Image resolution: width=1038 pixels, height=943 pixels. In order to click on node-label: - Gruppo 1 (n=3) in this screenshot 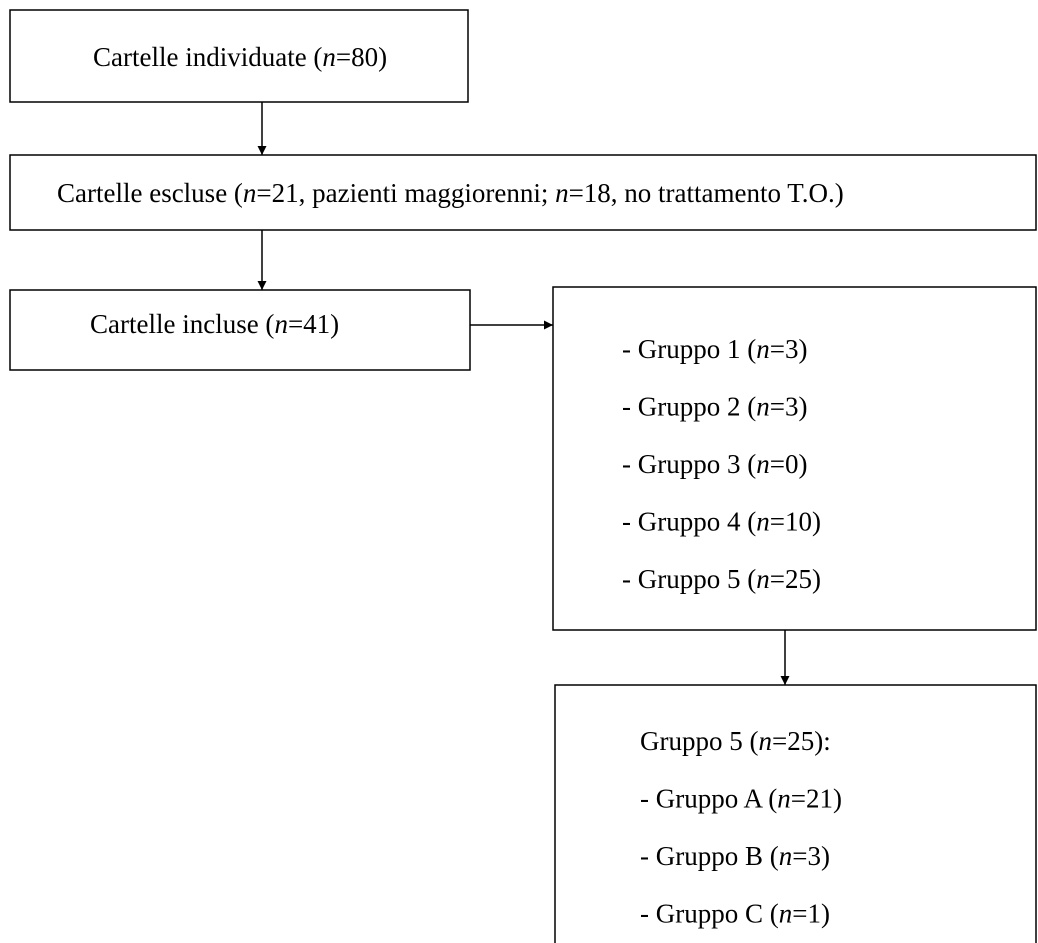, I will do `click(714, 349)`.